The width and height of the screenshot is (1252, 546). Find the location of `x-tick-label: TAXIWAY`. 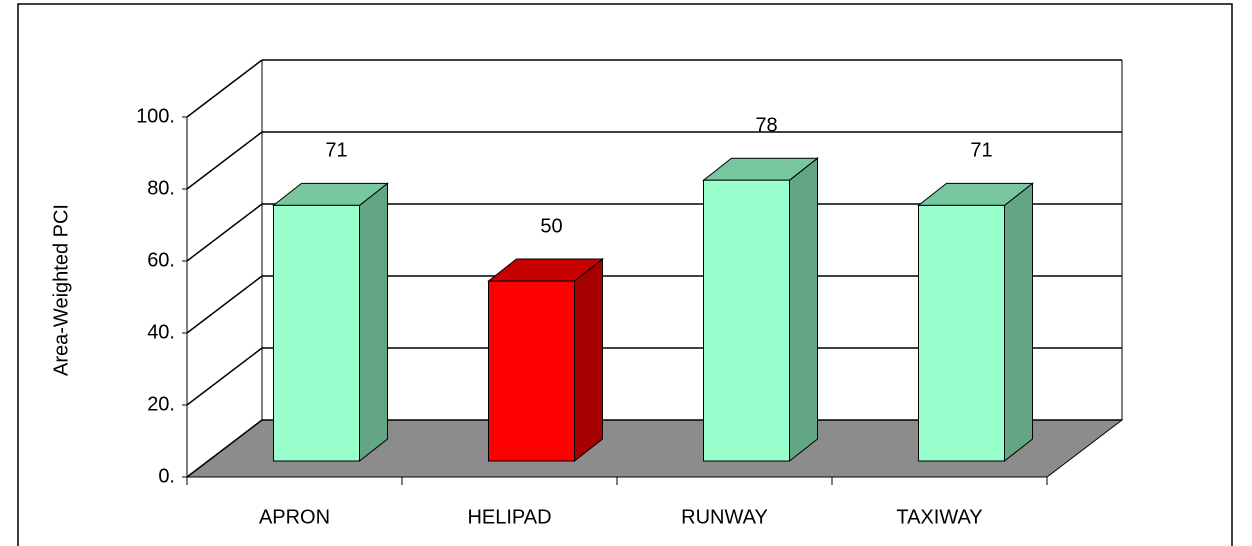

x-tick-label: TAXIWAY is located at coordinates (939, 517).